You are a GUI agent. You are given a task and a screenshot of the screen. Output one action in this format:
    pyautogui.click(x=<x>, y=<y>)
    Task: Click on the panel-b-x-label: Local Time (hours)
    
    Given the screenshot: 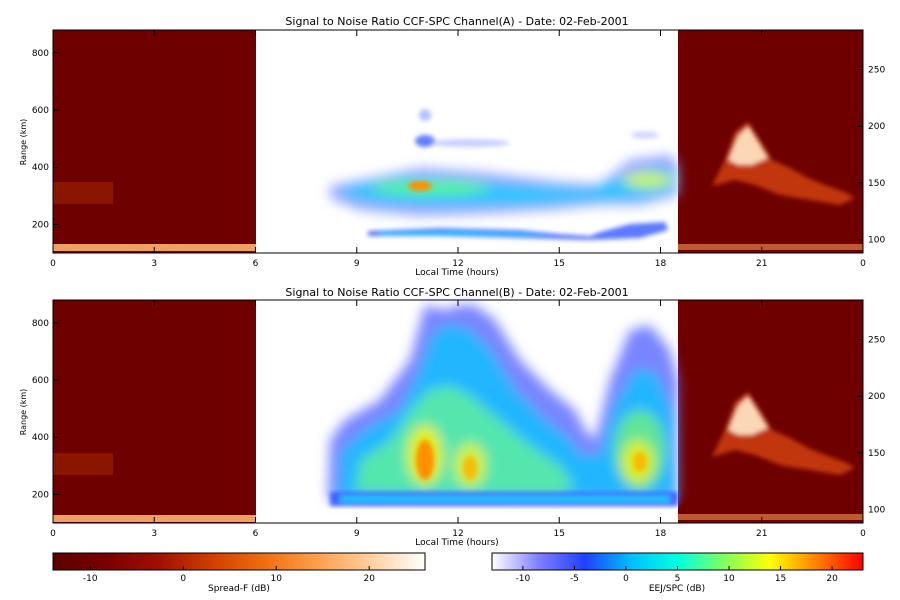 What is the action you would take?
    pyautogui.click(x=456, y=543)
    